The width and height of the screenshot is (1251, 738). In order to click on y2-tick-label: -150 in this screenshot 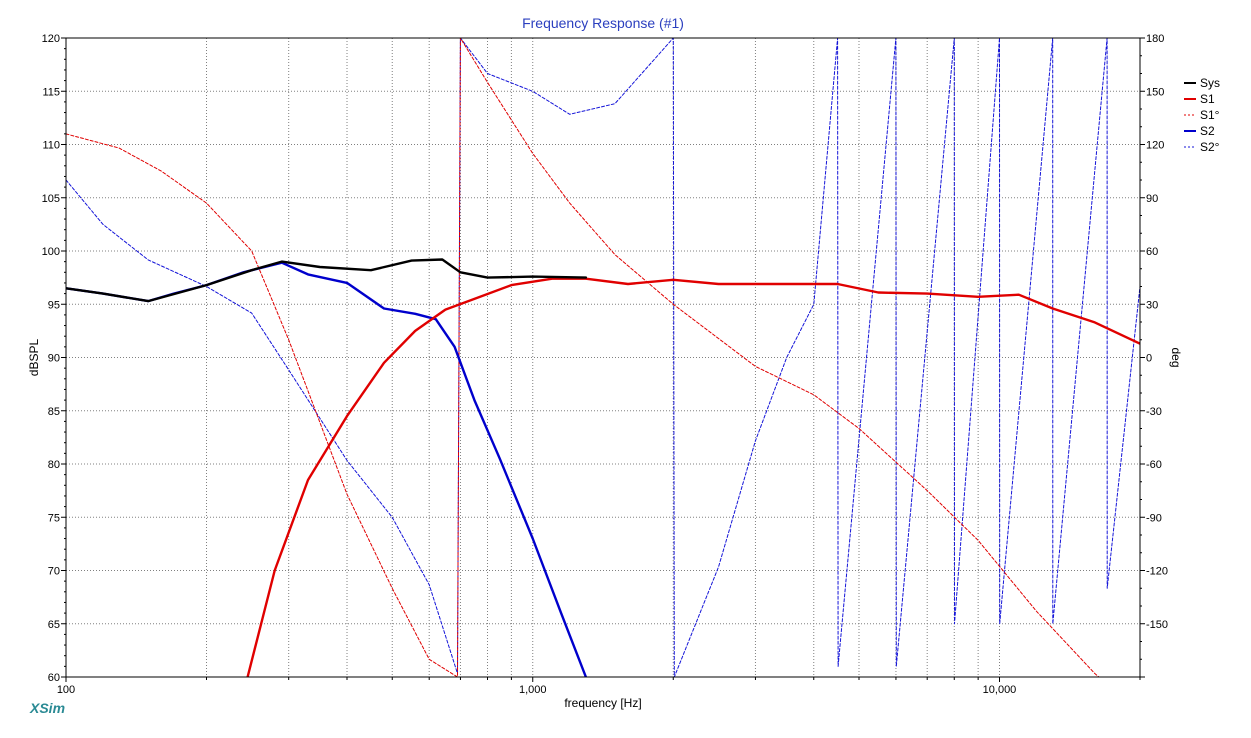, I will do `click(1157, 625)`.